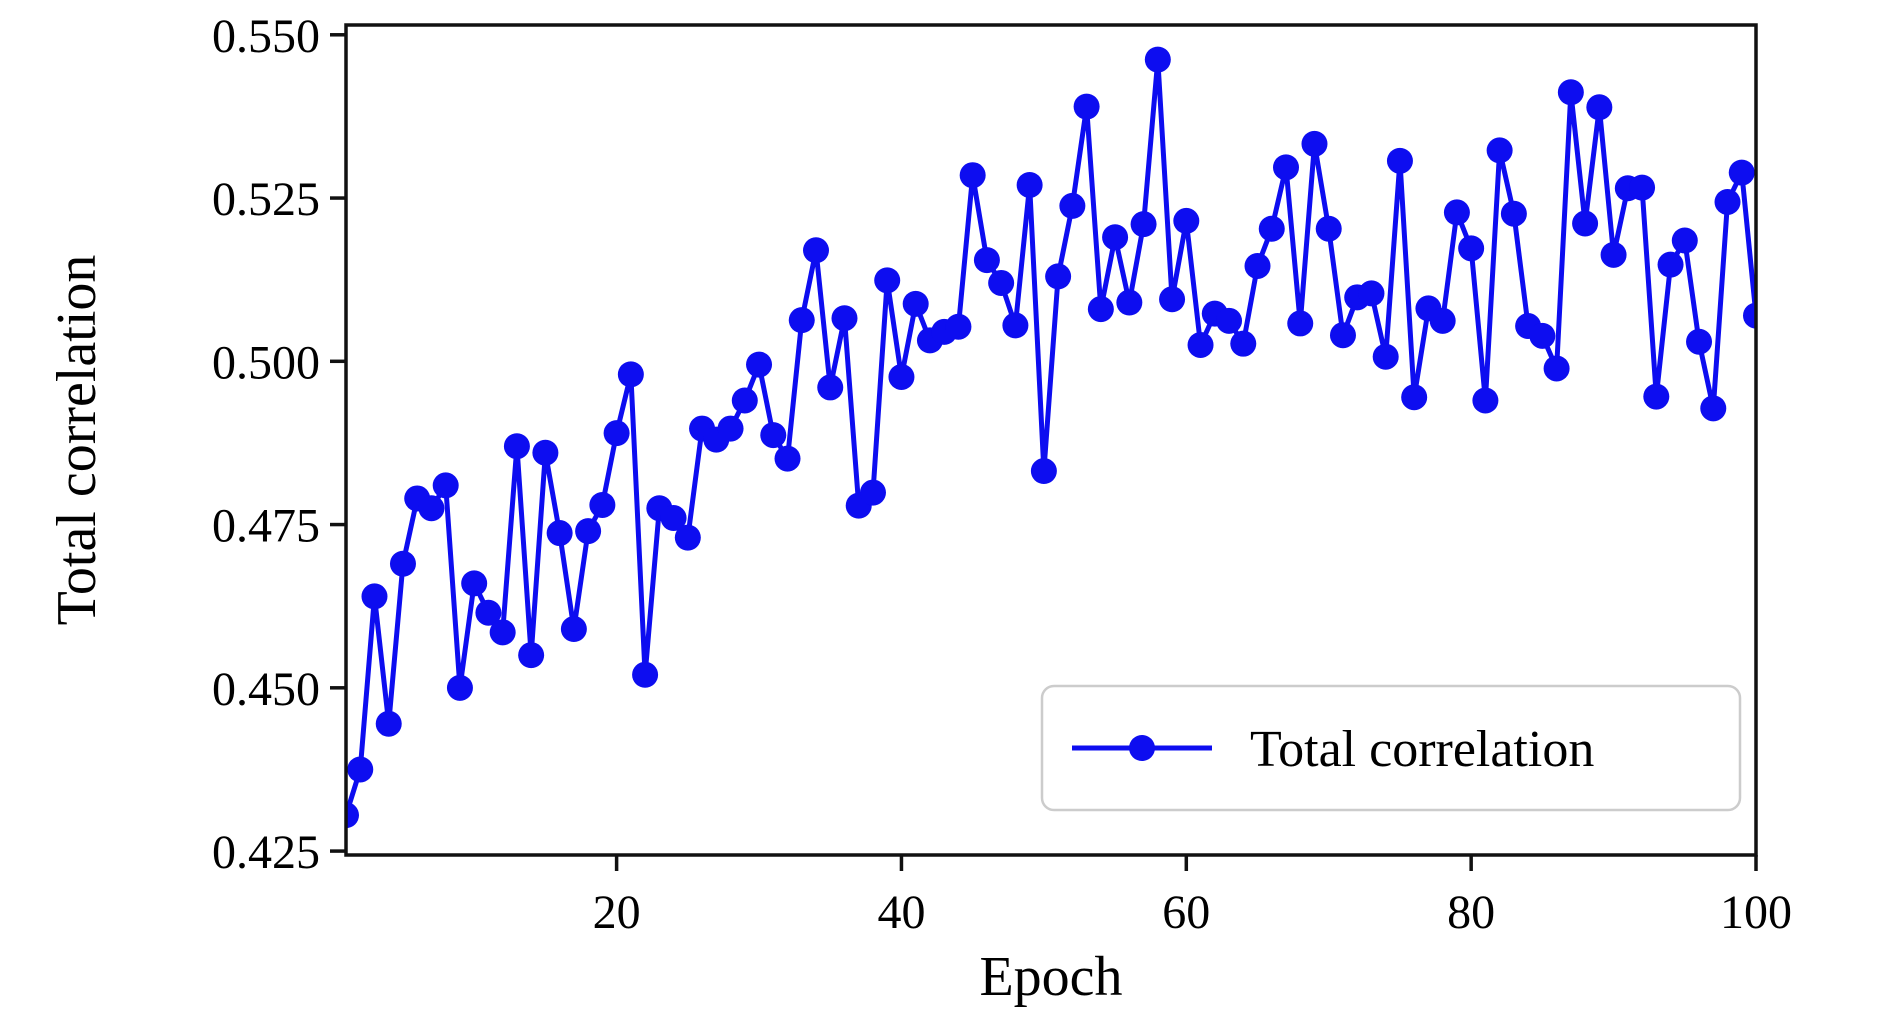 This screenshot has width=1890, height=1028. What do you see at coordinates (1422, 749) in the screenshot?
I see `legend-label: Total correlation` at bounding box center [1422, 749].